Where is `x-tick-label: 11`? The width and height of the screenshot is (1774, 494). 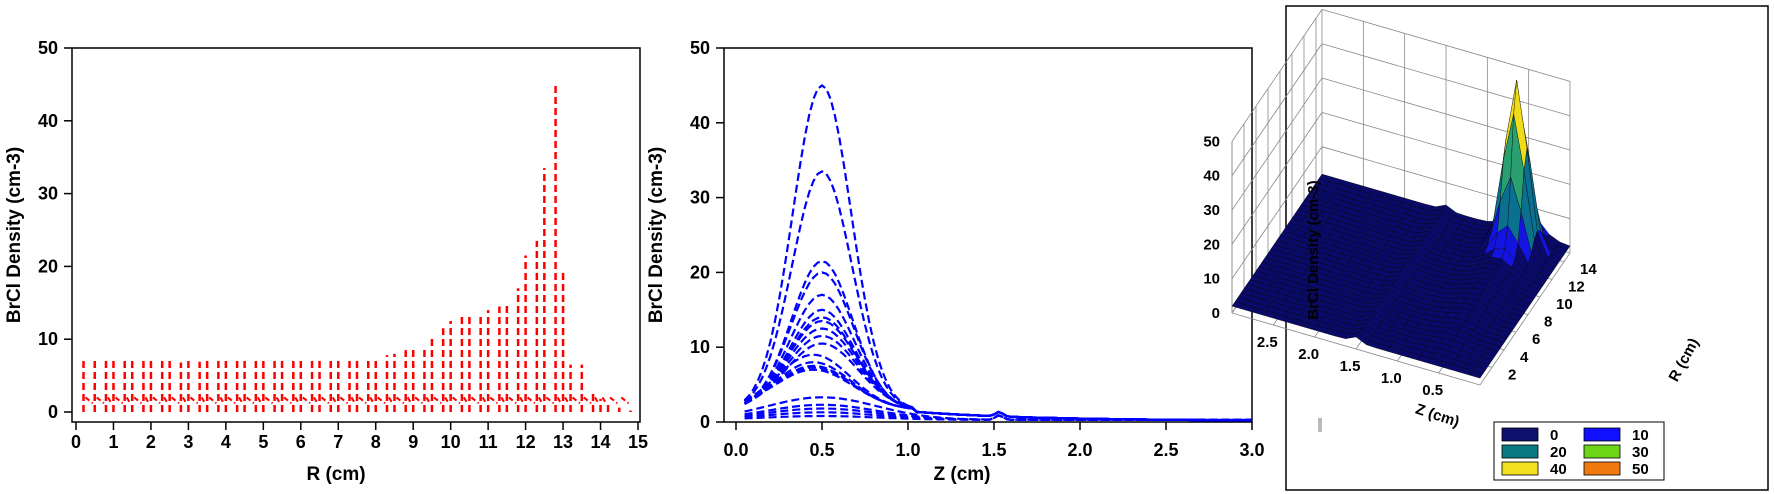 x-tick-label: 11 is located at coordinates (488, 442).